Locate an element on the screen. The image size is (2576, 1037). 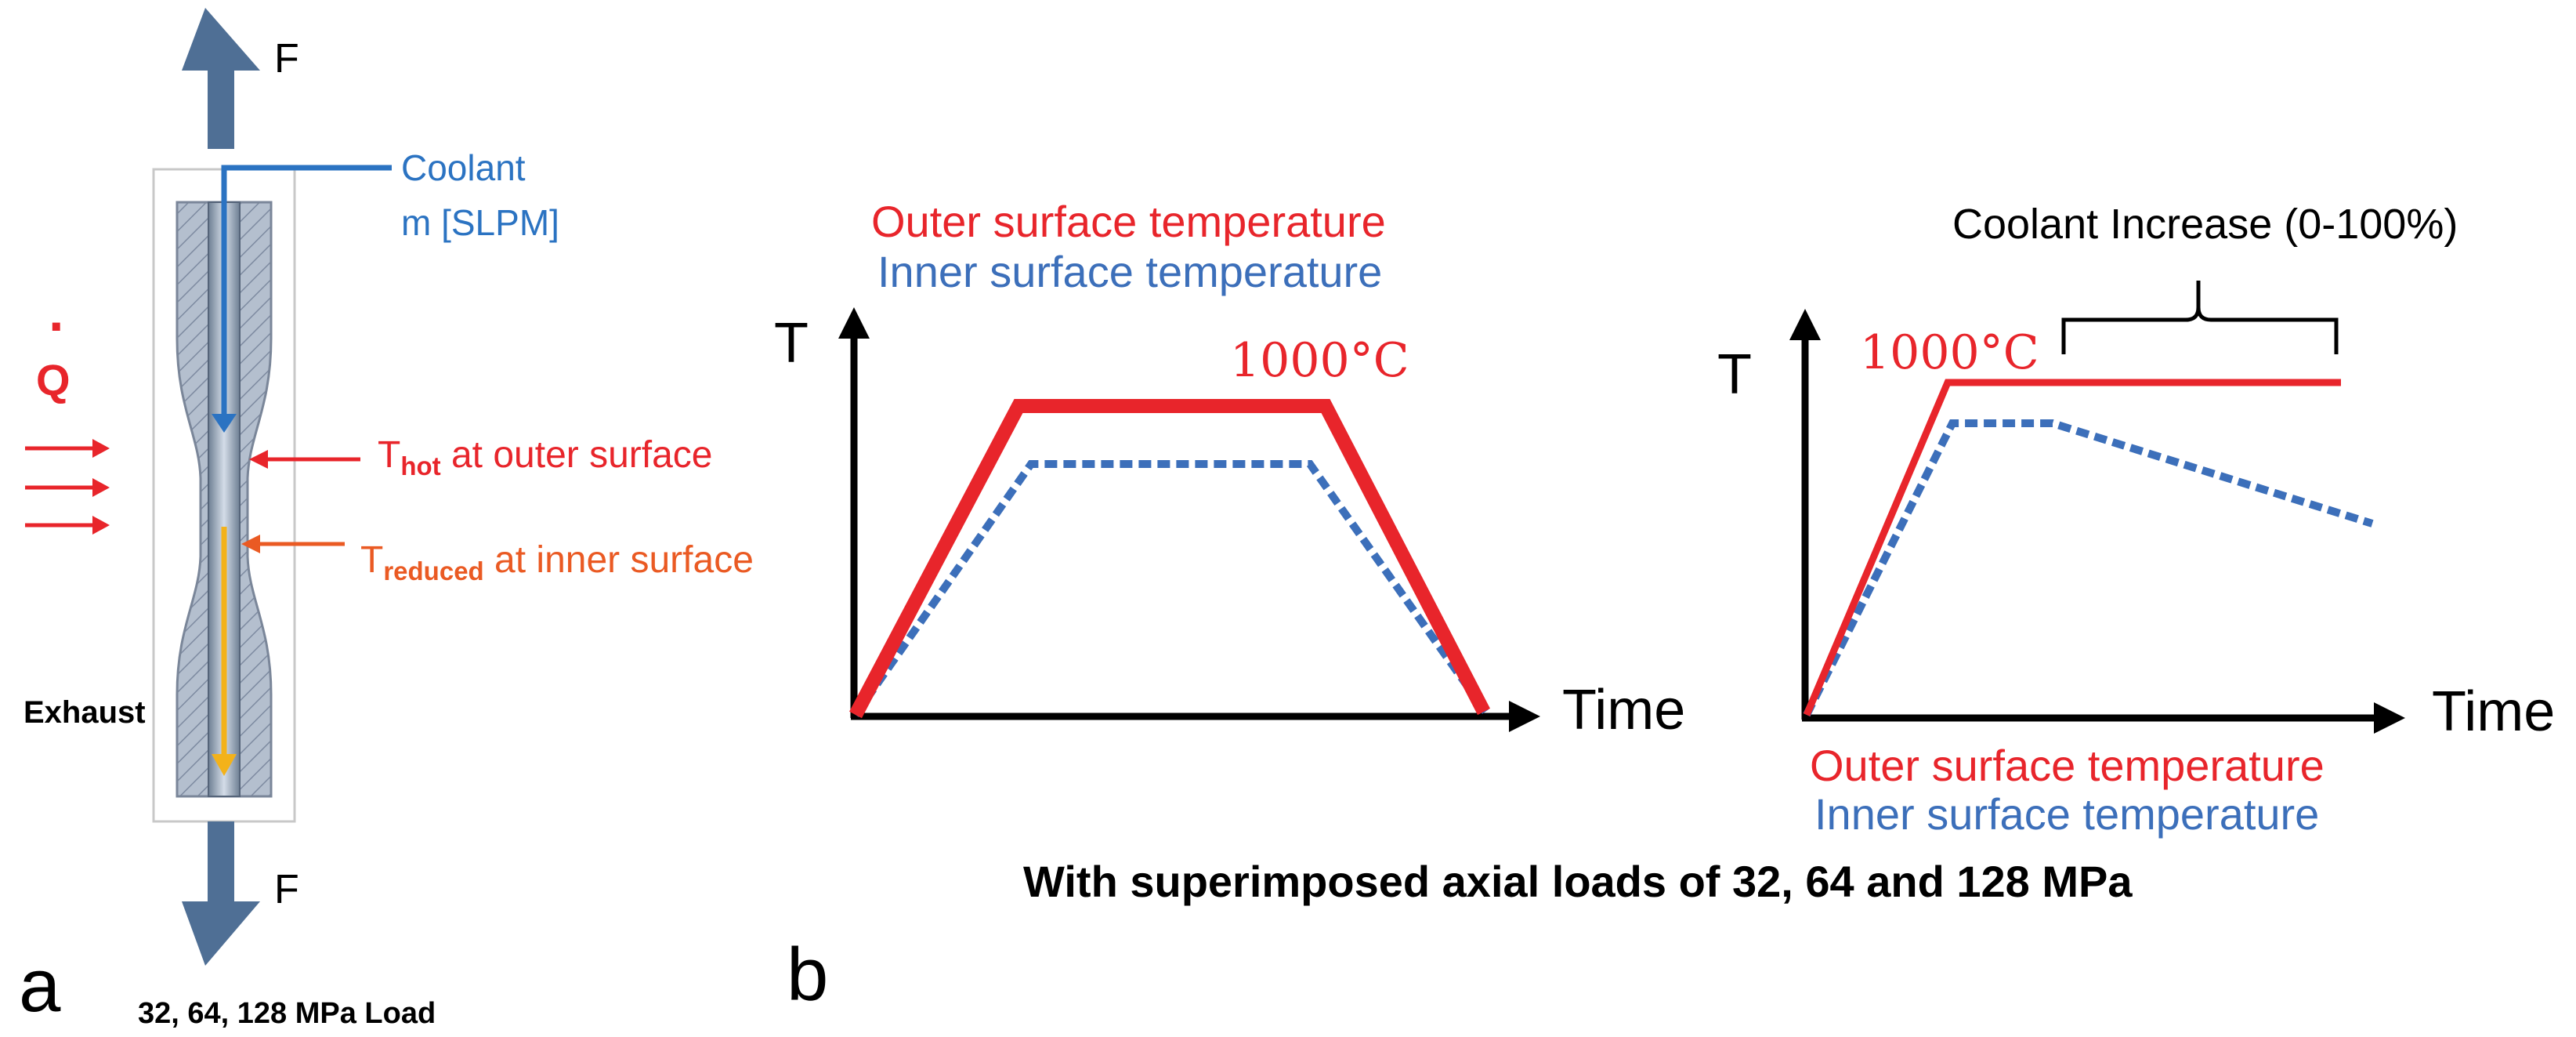
right-y-axis-label: T is located at coordinates (1734, 374).